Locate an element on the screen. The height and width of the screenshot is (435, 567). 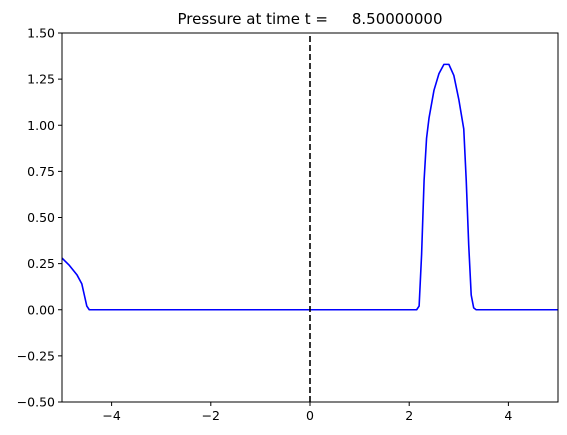
x-tick-label: 4 is located at coordinates (508, 415).